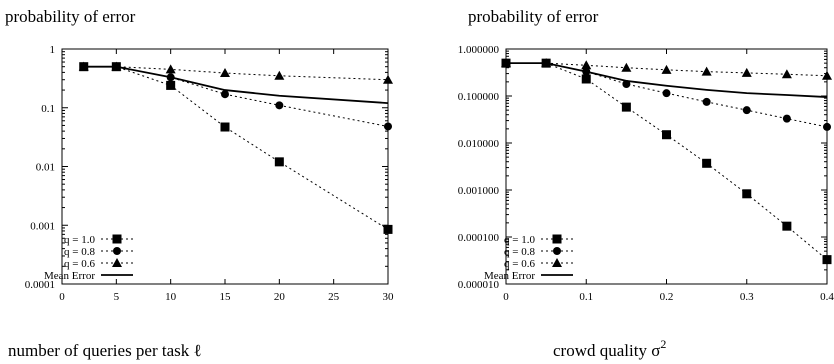 Image resolution: width=834 pixels, height=364 pixels. Describe the element at coordinates (479, 97) in the screenshot. I see `y-tick-label: 0.100000` at that location.